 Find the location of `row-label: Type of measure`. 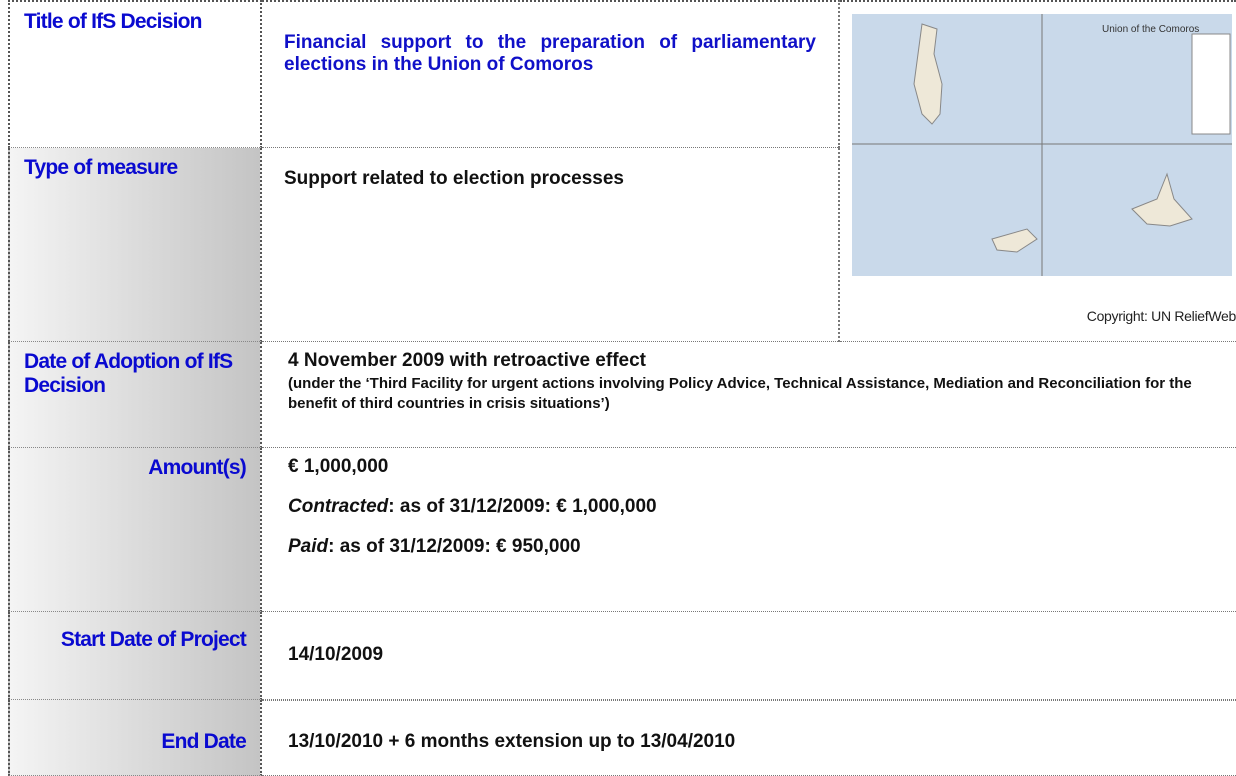

row-label: Type of measure is located at coordinates (135, 245).